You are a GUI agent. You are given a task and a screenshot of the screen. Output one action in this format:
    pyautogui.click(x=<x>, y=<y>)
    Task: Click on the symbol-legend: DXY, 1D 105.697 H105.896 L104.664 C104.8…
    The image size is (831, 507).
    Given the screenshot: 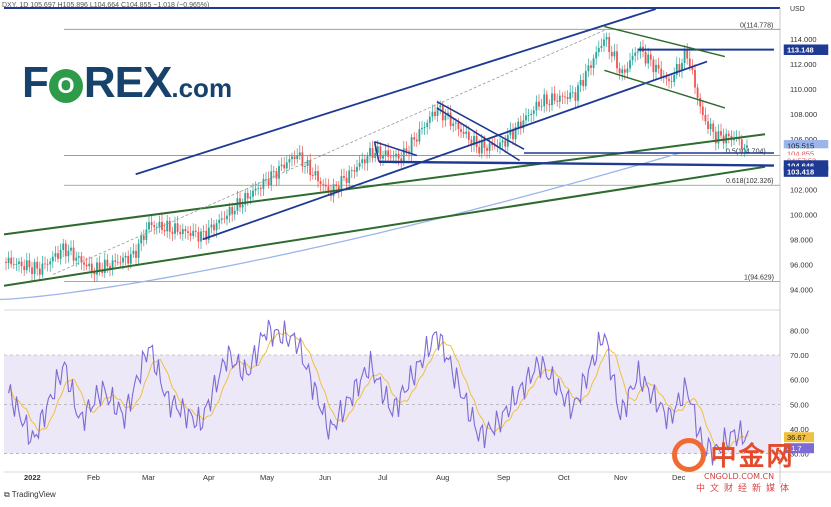 What is the action you would take?
    pyautogui.click(x=105, y=5)
    